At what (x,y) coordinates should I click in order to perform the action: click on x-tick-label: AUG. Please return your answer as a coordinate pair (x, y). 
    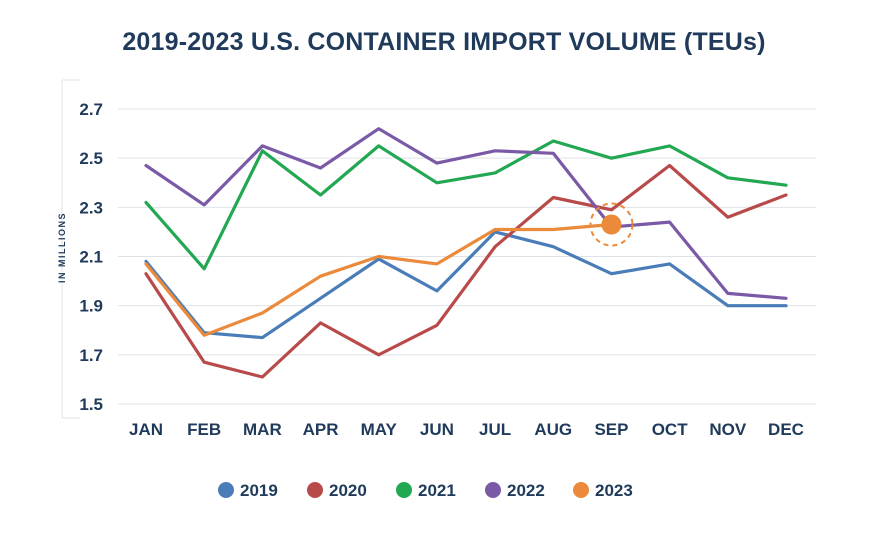
    Looking at the image, I should click on (553, 429).